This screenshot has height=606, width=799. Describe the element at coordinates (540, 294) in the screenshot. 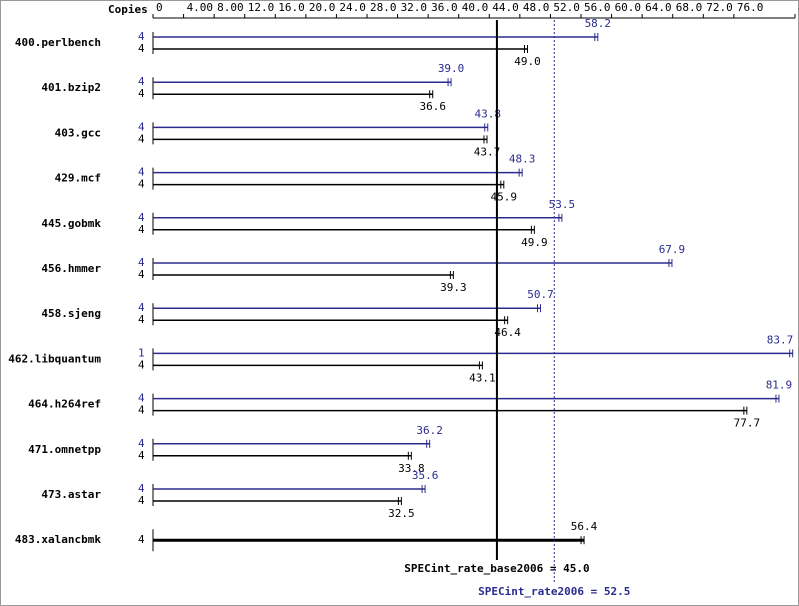

I see `value-label: 50.7` at that location.